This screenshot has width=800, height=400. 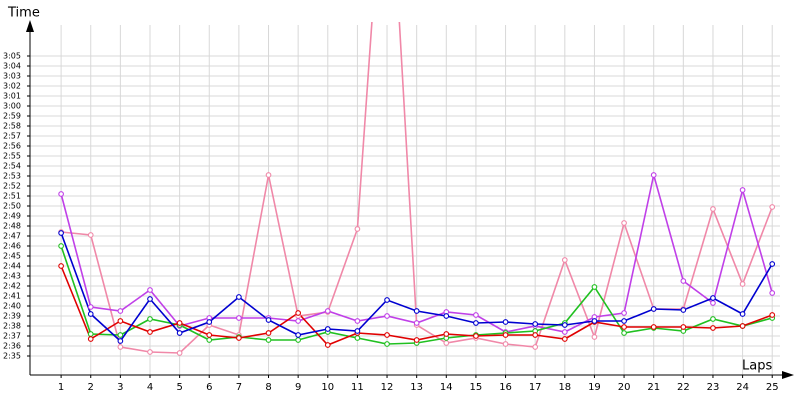 I want to click on x-tick-label: 21, so click(x=653, y=387).